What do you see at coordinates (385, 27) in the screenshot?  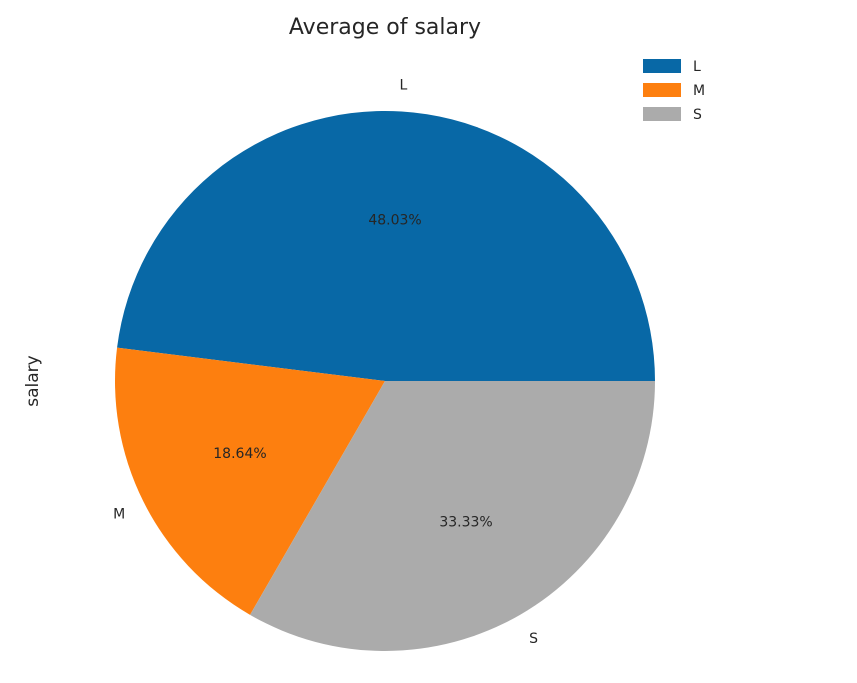 I see `chart-title: Average of salary` at bounding box center [385, 27].